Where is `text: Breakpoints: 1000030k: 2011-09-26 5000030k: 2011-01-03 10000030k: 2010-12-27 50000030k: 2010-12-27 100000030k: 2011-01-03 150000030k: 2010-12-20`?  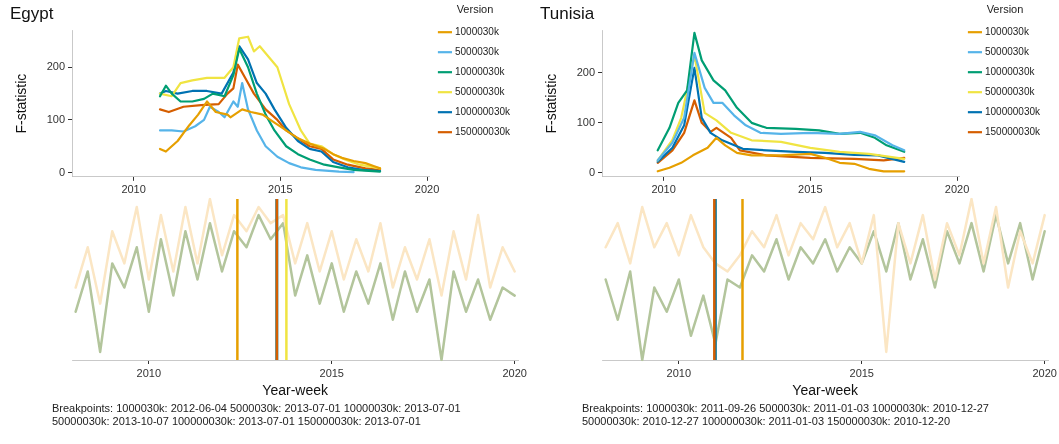 text: Breakpoints: 1000030k: 2011-09-26 5000030k: 2011-01-03 10000030k: 2010-12-27 50000030k: 2010-12-27 100000030k: 2011-01-03 150000030k: 2010-12-20 is located at coordinates (785, 414).